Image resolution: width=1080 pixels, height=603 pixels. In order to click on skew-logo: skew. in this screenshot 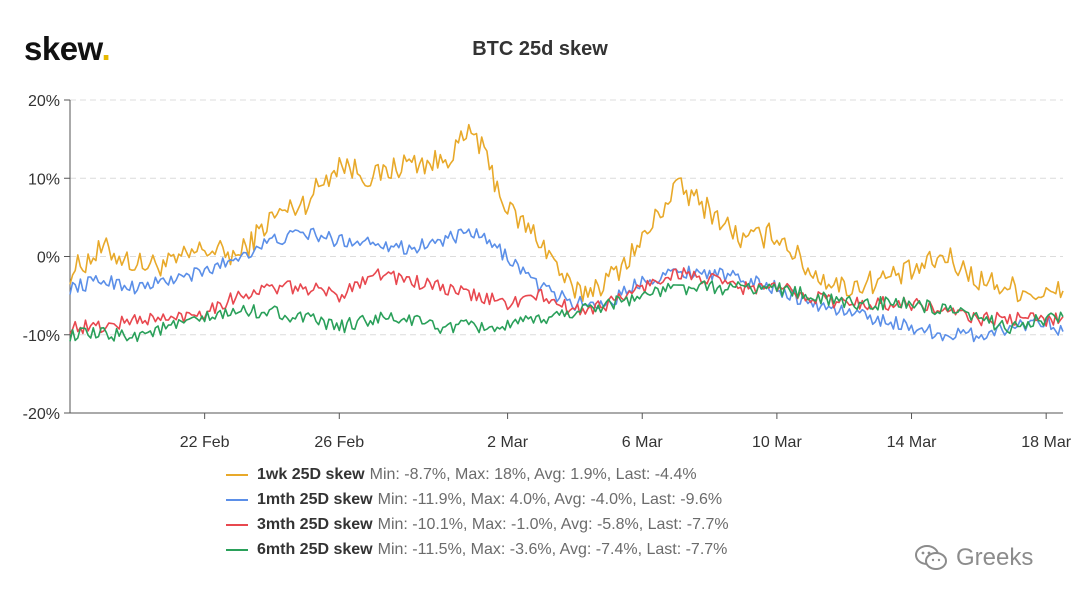, I will do `click(67, 49)`.